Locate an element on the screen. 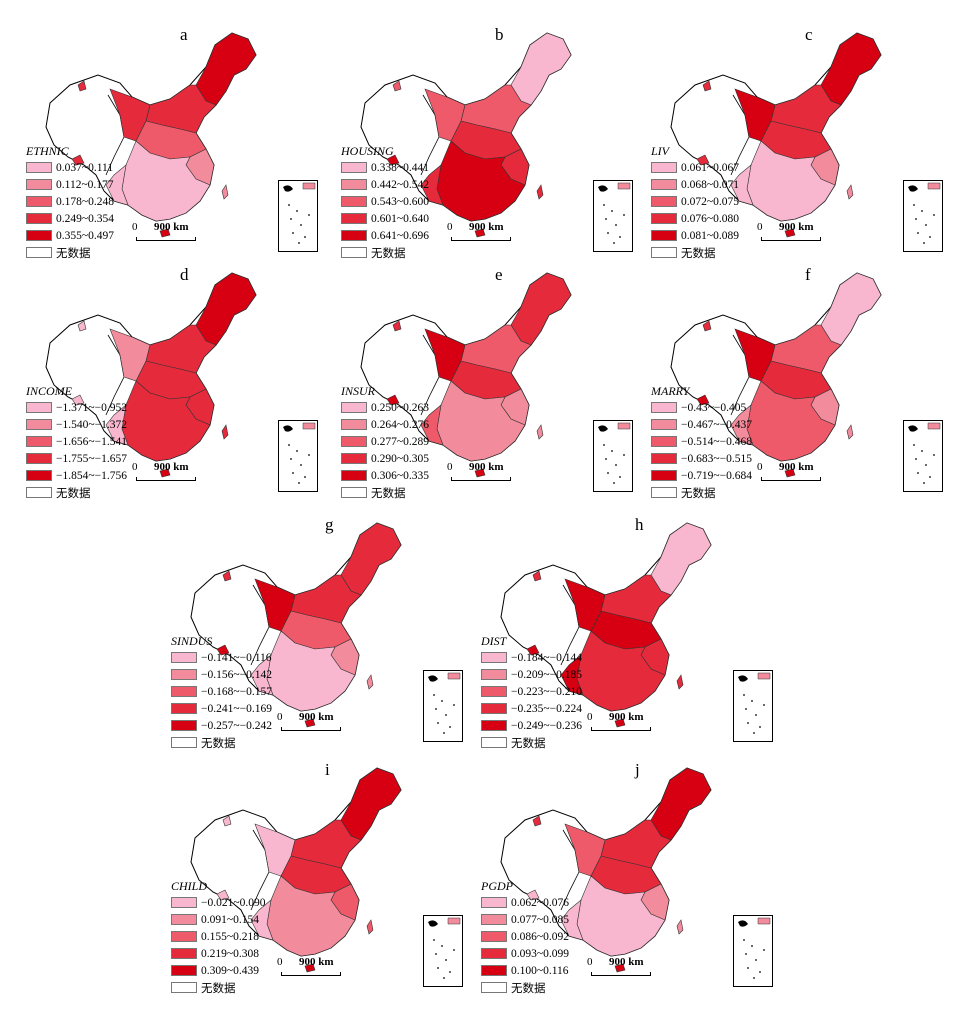  legend-row: −0.168~−0.157 is located at coordinates (246, 691).